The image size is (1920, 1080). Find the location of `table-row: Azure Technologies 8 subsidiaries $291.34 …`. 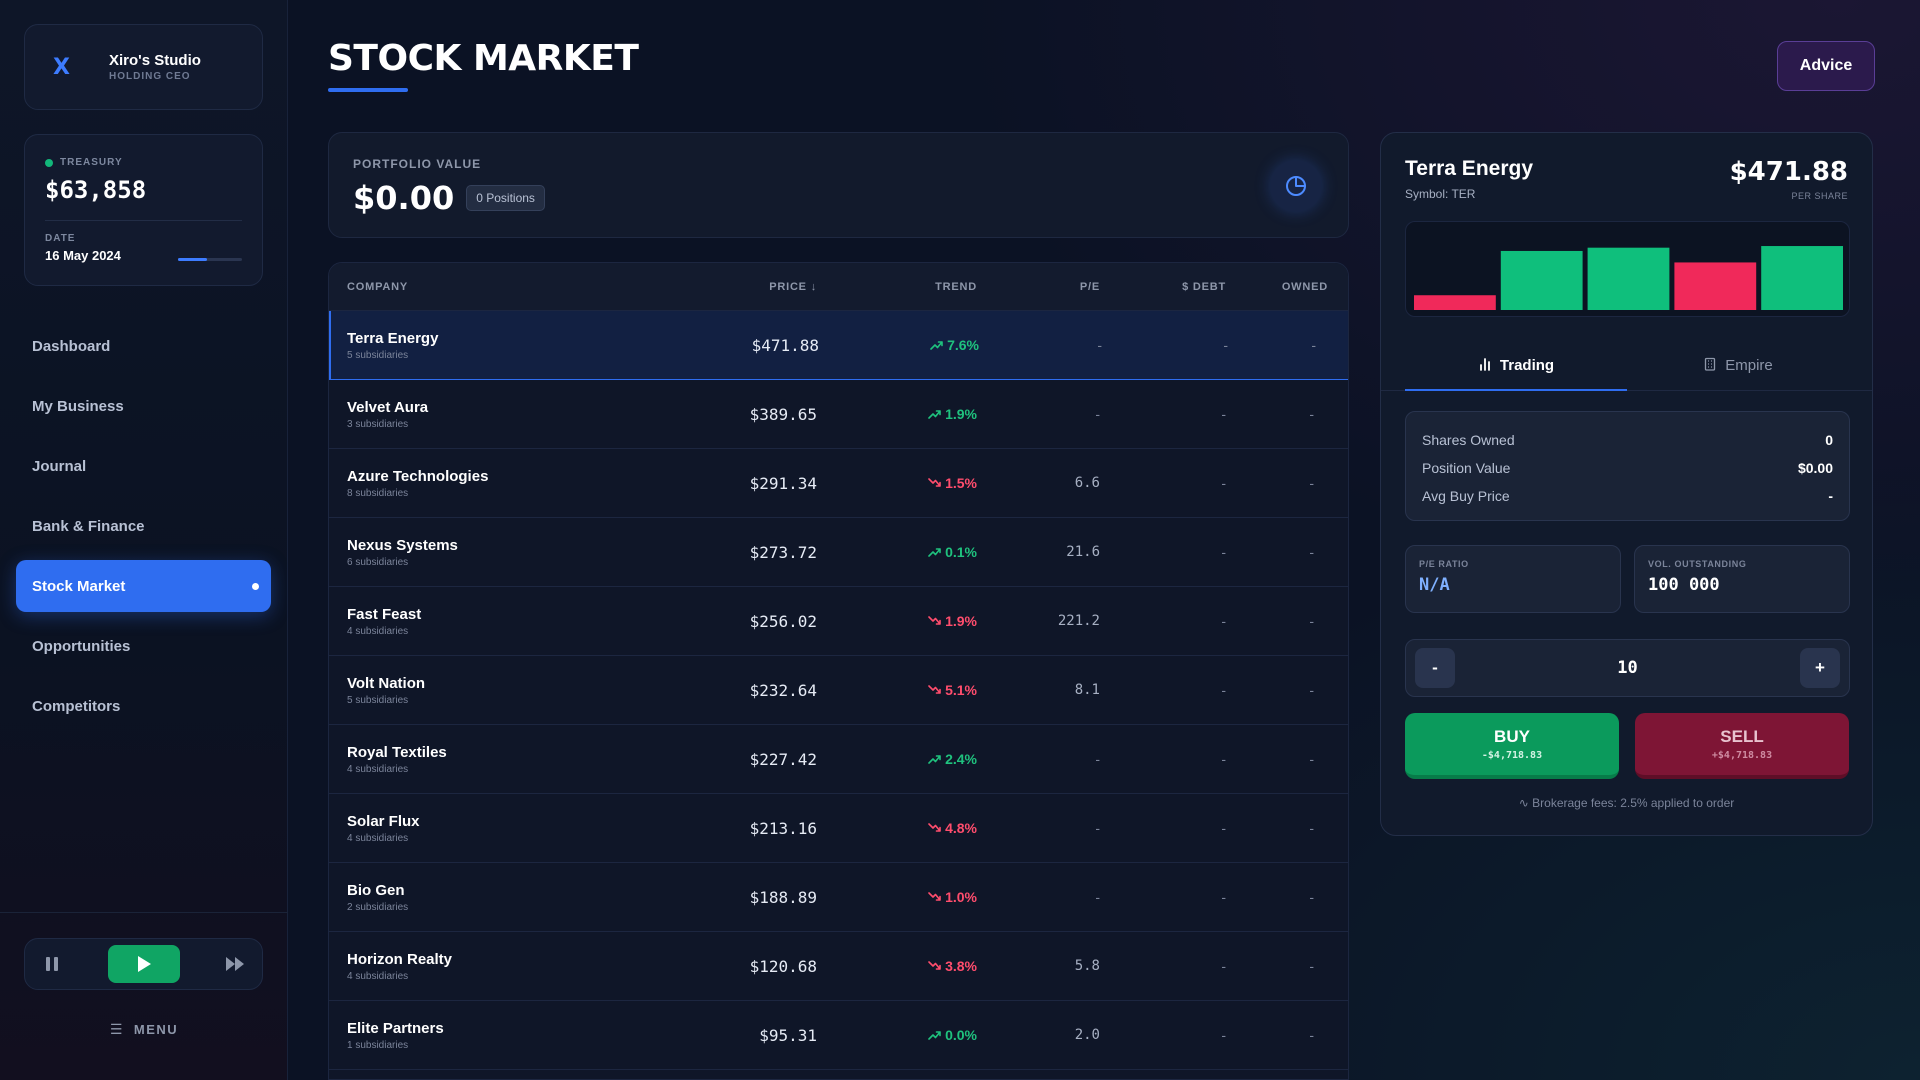

table-row: Azure Technologies 8 subsidiaries $291.34 … is located at coordinates (838, 483).